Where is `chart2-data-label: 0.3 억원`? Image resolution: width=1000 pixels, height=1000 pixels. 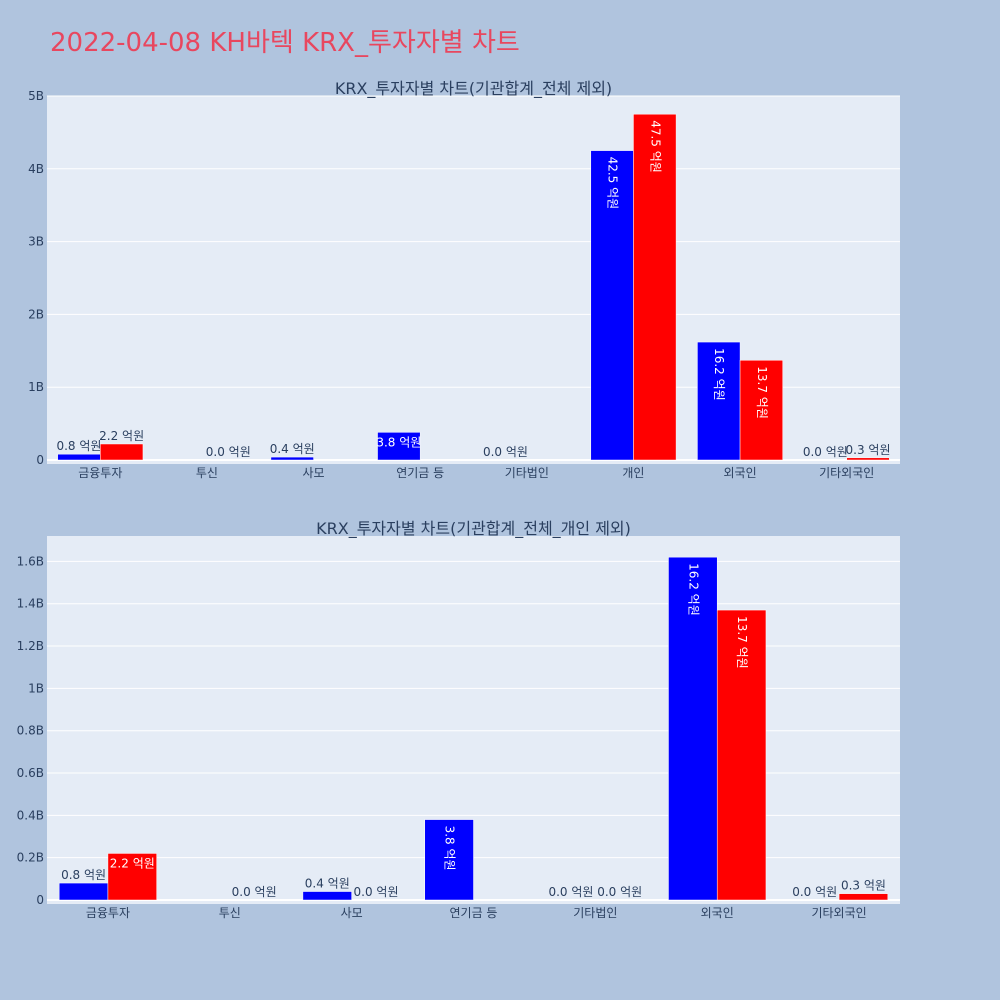
chart2-data-label: 0.3 억원 is located at coordinates (863, 886).